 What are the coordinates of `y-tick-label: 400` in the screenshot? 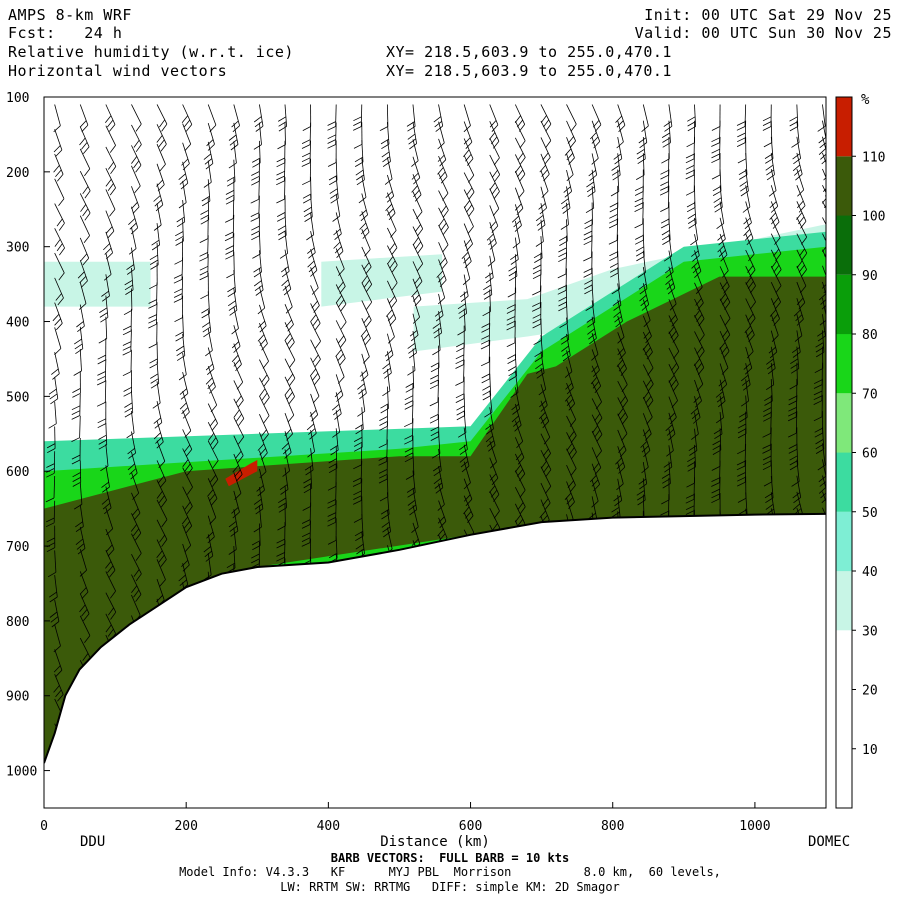 It's located at (17, 323).